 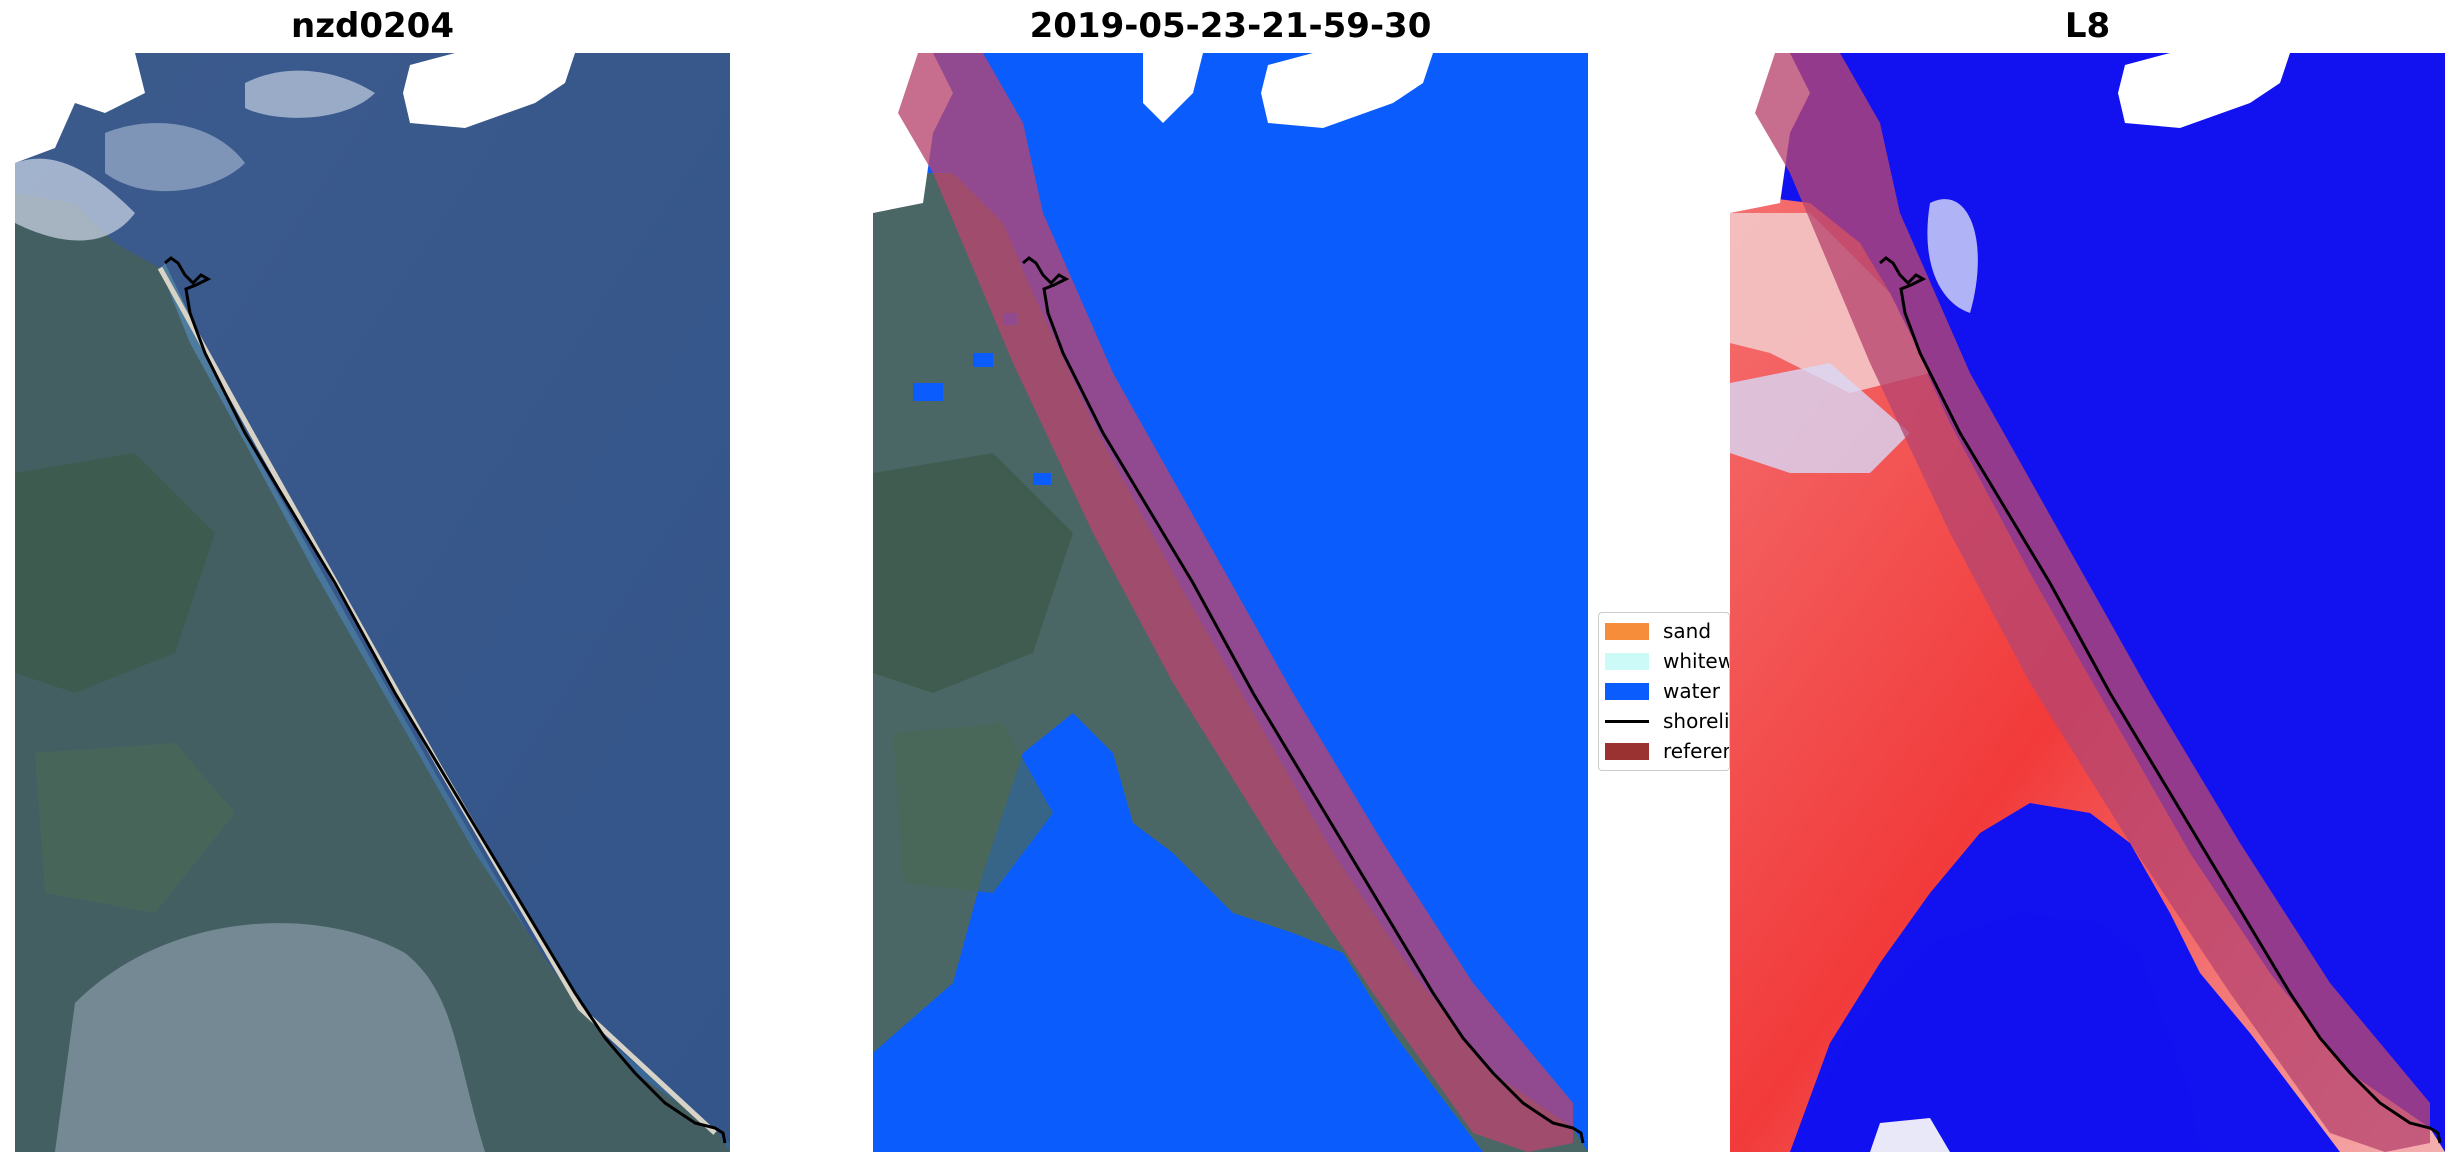 I want to click on water-swatch-icon, so click(x=1627, y=691).